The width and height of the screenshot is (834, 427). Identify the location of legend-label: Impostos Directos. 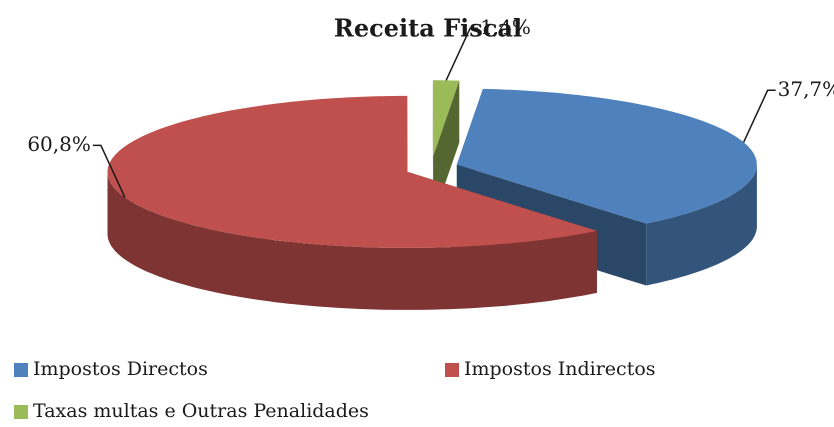
(120, 369).